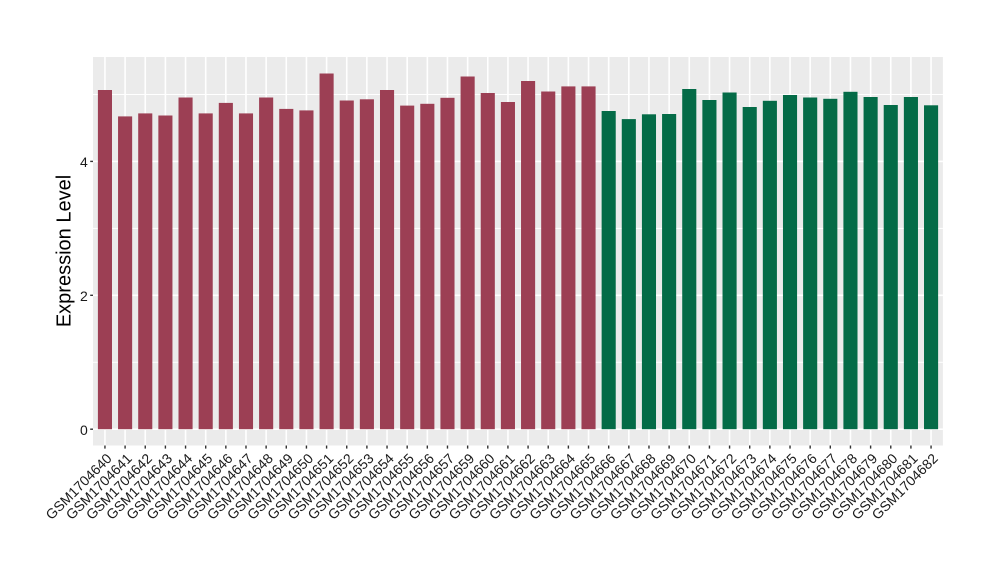  What do you see at coordinates (84, 162) in the screenshot?
I see `svg-text: 4` at bounding box center [84, 162].